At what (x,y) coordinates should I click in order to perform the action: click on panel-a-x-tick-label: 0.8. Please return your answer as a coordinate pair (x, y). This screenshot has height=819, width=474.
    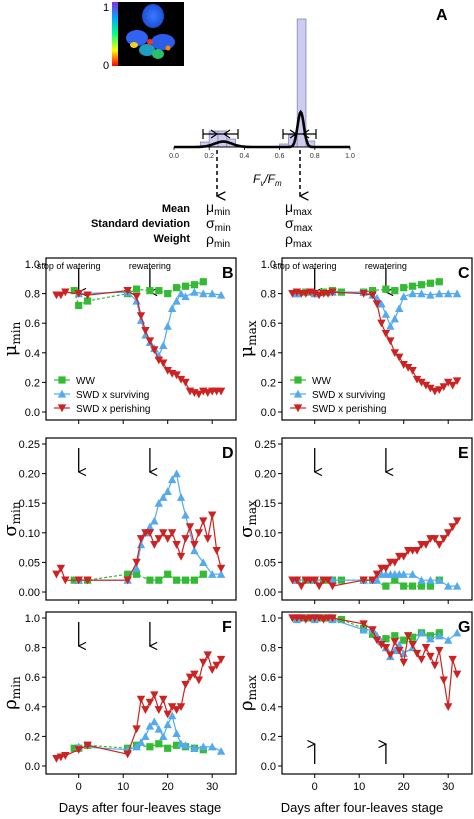
    Looking at the image, I should click on (315, 156).